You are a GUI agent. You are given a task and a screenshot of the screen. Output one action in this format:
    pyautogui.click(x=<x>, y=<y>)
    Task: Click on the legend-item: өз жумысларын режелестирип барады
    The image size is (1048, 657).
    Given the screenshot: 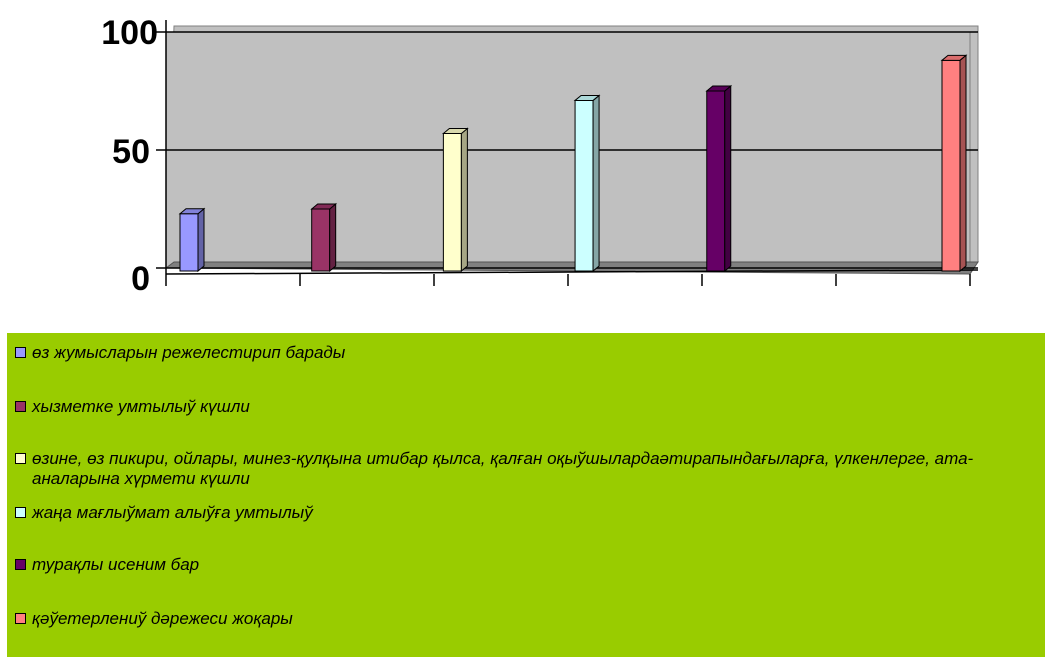 What is the action you would take?
    pyautogui.click(x=528, y=353)
    